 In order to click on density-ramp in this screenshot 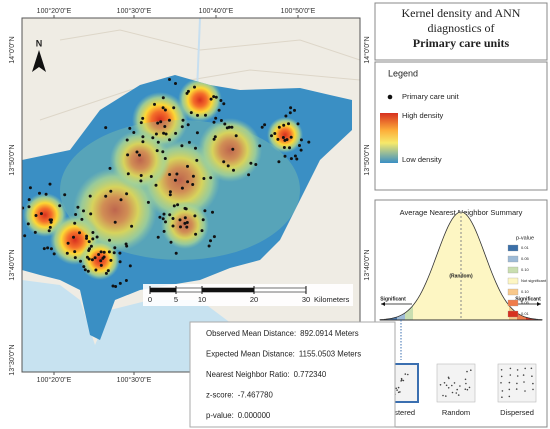, I will do `click(389, 138)`.